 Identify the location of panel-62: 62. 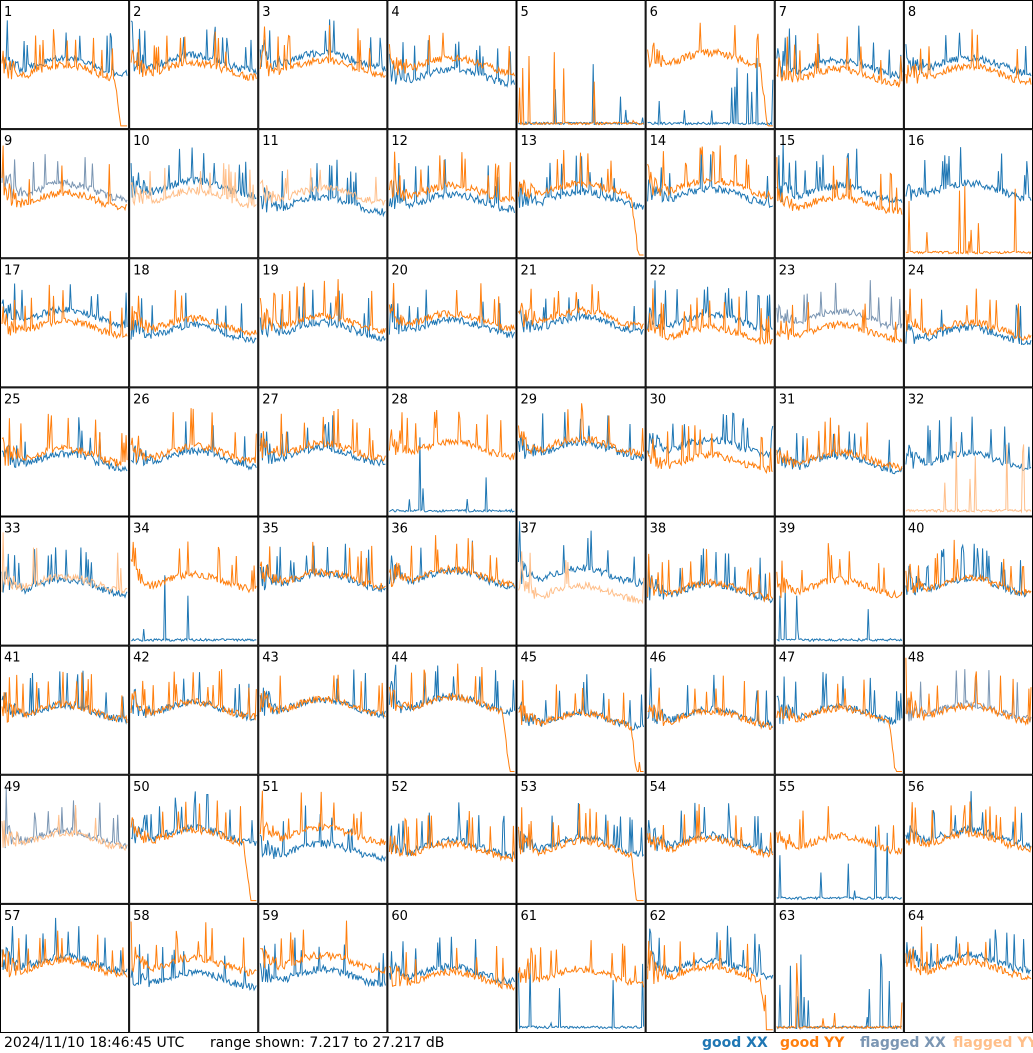
(710, 968).